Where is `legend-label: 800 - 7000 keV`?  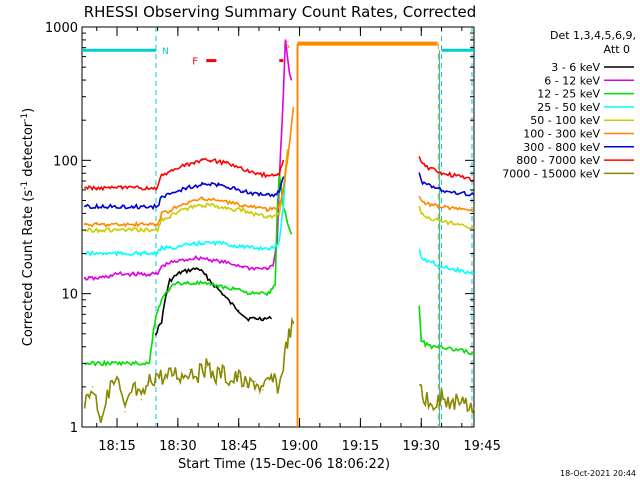 legend-label: 800 - 7000 keV is located at coordinates (558, 160).